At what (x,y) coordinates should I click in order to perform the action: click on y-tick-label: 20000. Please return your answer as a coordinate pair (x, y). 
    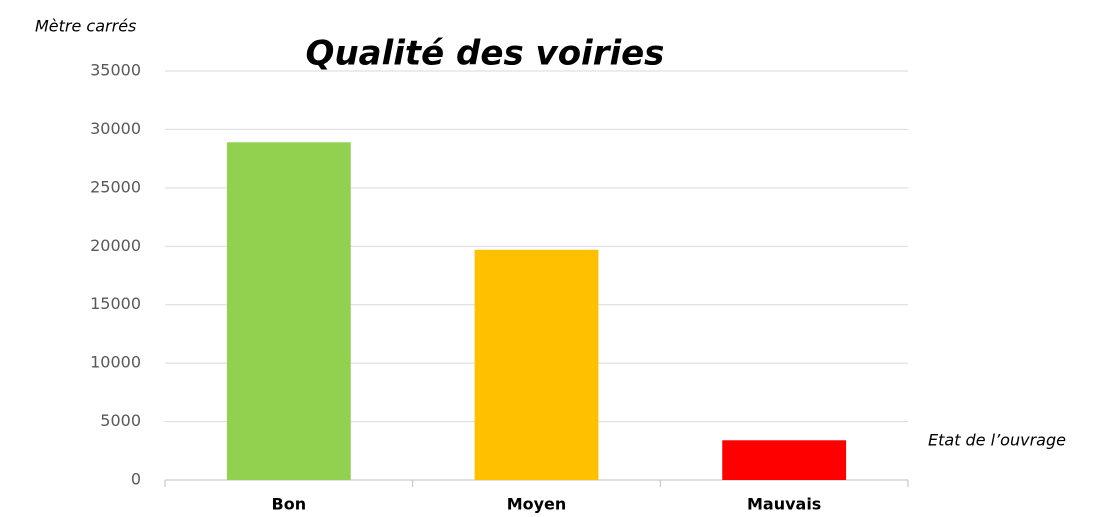
    Looking at the image, I should click on (115, 245).